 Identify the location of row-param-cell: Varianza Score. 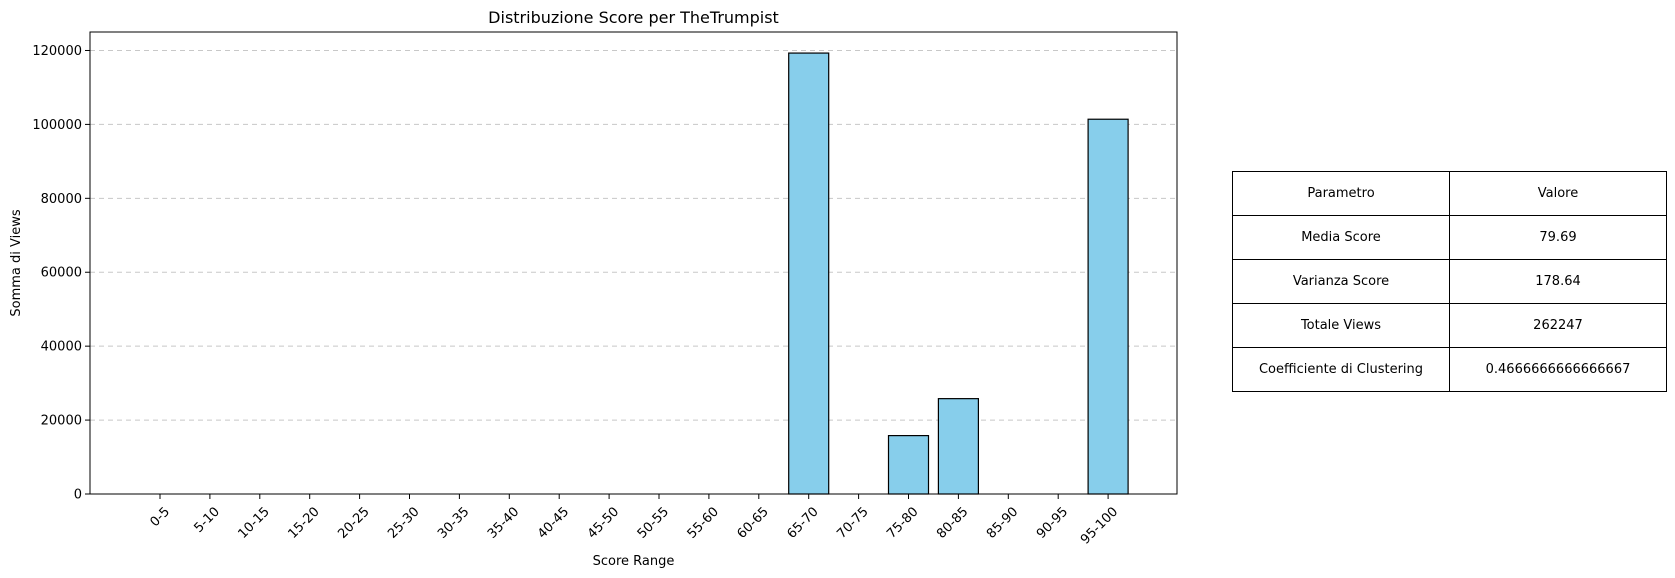
(1341, 281).